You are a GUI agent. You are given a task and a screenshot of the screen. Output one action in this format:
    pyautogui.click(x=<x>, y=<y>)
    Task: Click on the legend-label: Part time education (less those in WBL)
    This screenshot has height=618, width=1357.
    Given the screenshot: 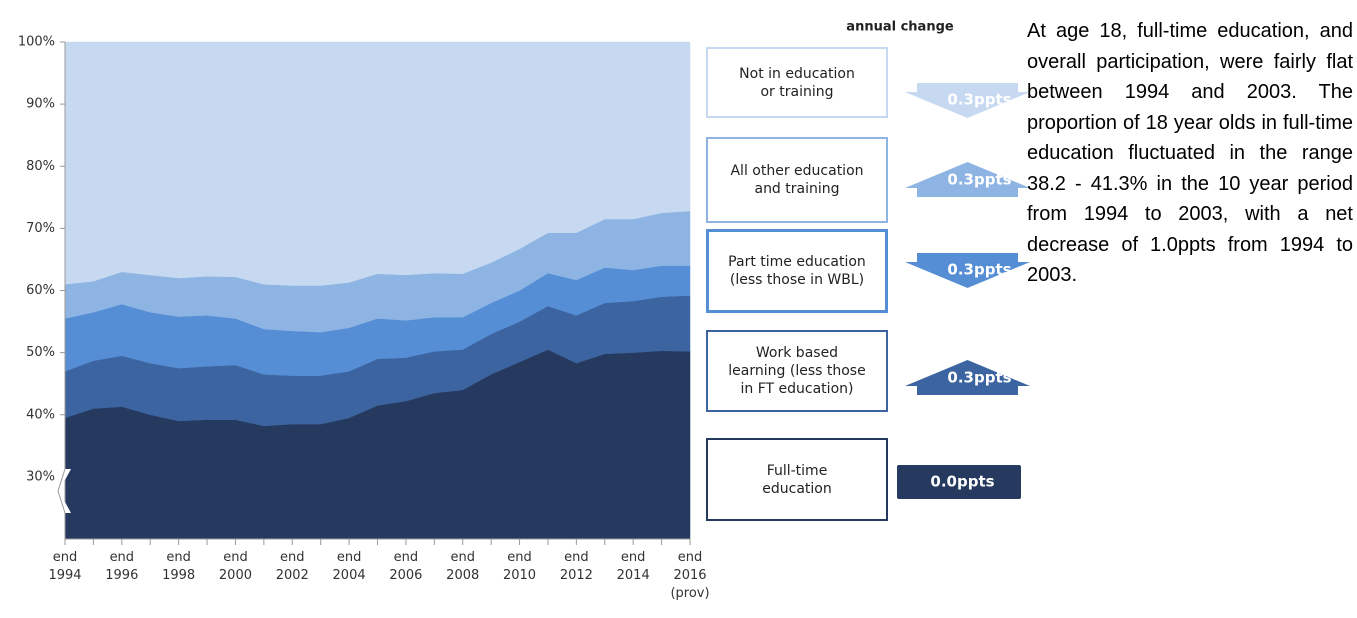 What is the action you would take?
    pyautogui.click(x=797, y=271)
    